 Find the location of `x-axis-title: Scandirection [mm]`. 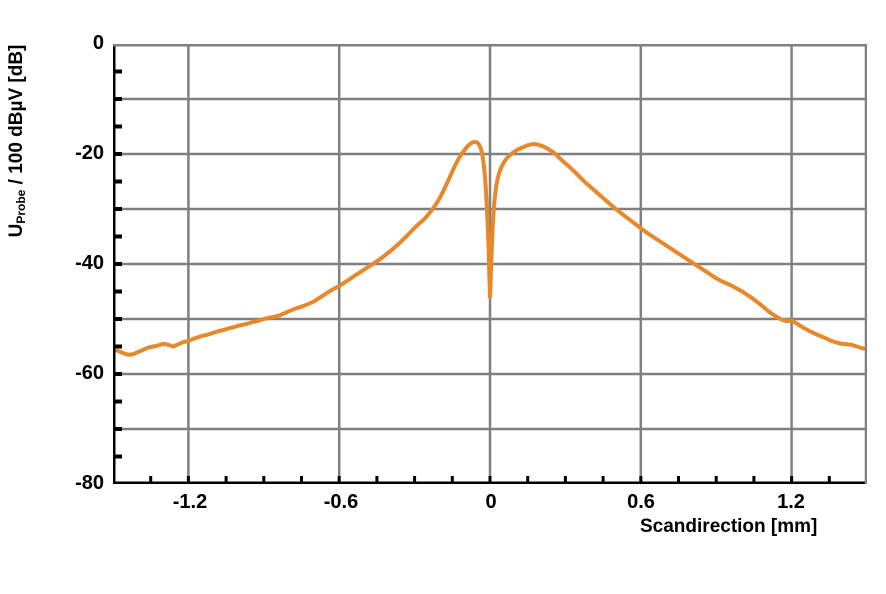

x-axis-title: Scandirection [mm] is located at coordinates (729, 526).